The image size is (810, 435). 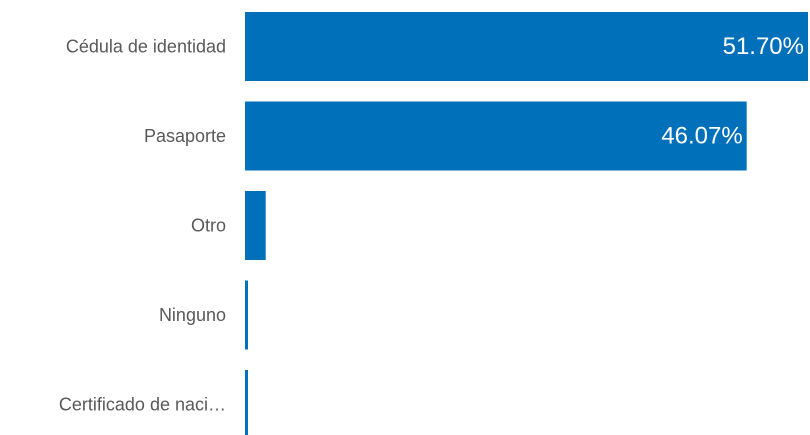 What do you see at coordinates (763, 46) in the screenshot?
I see `data-label-0: 51.70%` at bounding box center [763, 46].